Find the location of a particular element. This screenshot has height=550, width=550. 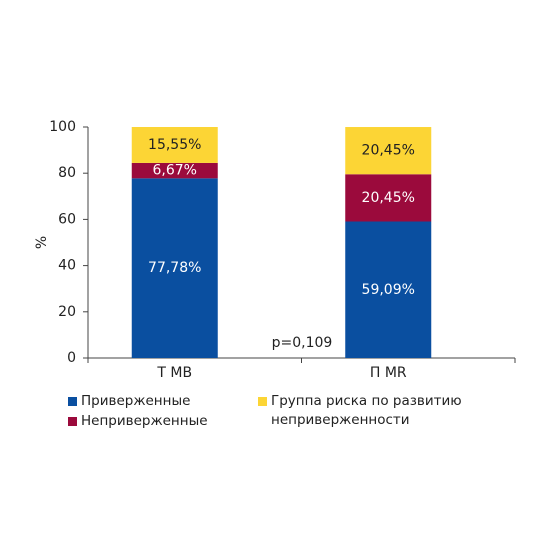

y-tick-label: 20 is located at coordinates (67, 312).